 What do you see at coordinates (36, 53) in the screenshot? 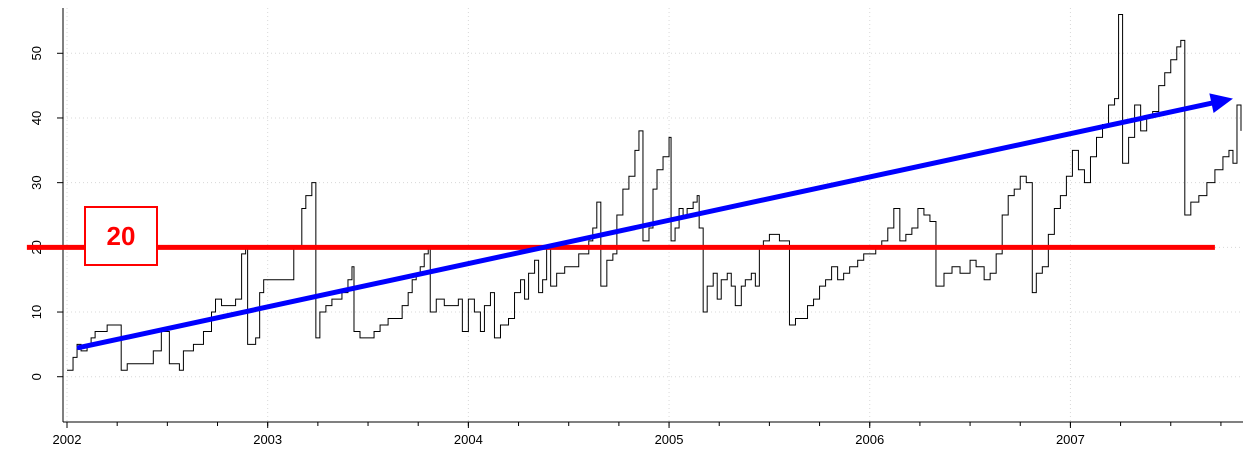
I see `y-tick-label: 50` at bounding box center [36, 53].